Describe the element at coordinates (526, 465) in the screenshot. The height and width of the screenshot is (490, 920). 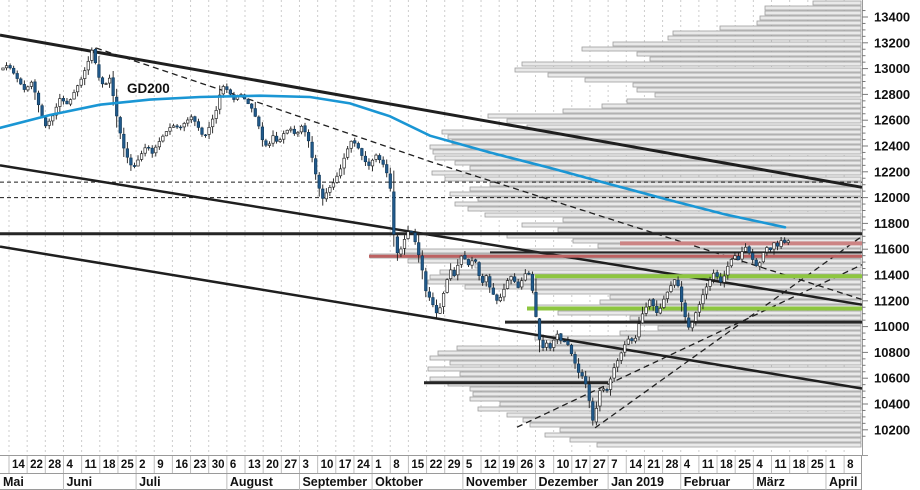
I see `x-axis-day-label: 26` at that location.